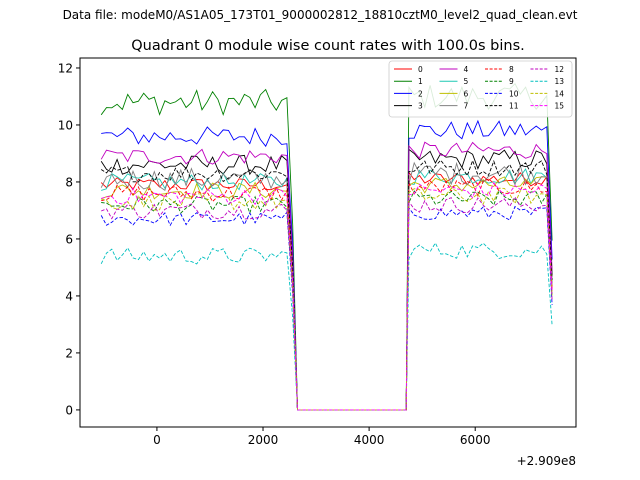  I want to click on legend-label-6: 6, so click(466, 93).